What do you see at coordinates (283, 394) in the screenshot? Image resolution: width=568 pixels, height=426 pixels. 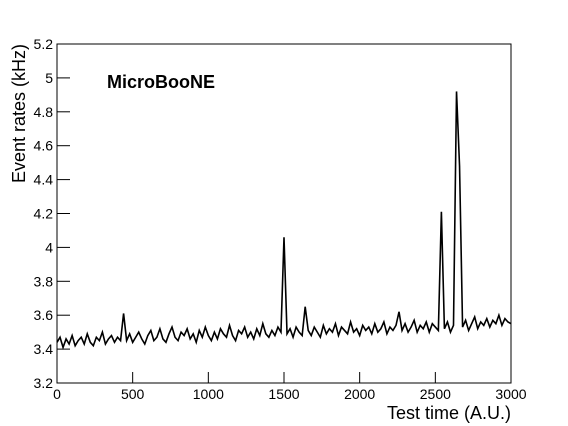 I see `x-tick-label: 1500` at bounding box center [283, 394].